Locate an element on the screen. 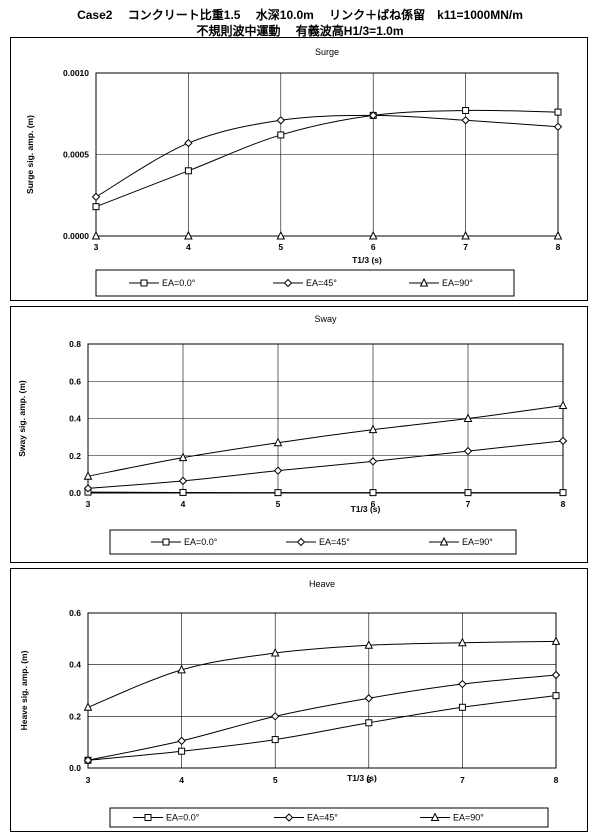  sway-legend-marker-diamond is located at coordinates (301, 542).